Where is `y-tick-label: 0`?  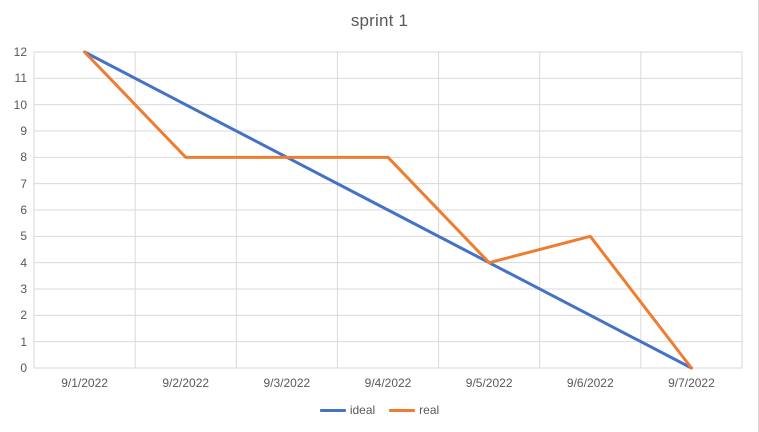 y-tick-label: 0 is located at coordinates (23, 368).